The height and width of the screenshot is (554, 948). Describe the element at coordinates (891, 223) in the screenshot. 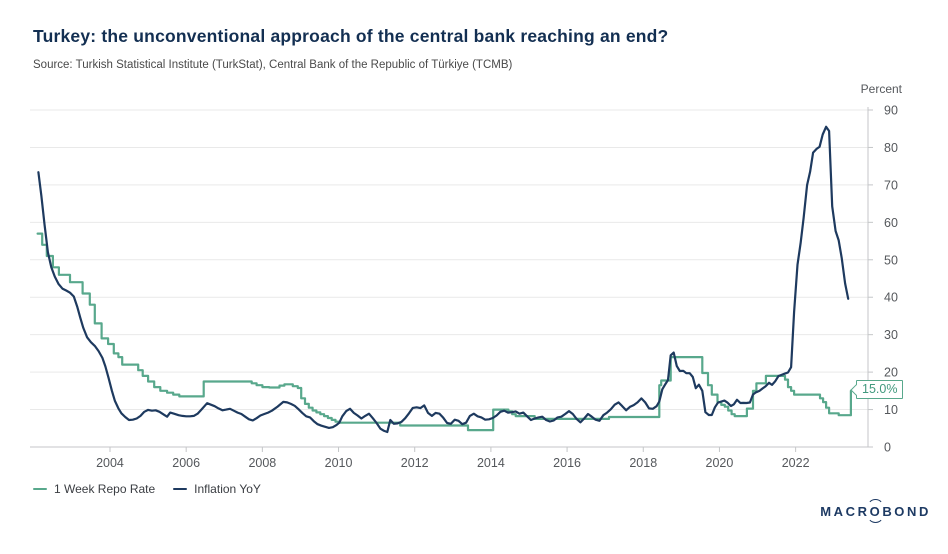

I see `svg-text: 60` at that location.